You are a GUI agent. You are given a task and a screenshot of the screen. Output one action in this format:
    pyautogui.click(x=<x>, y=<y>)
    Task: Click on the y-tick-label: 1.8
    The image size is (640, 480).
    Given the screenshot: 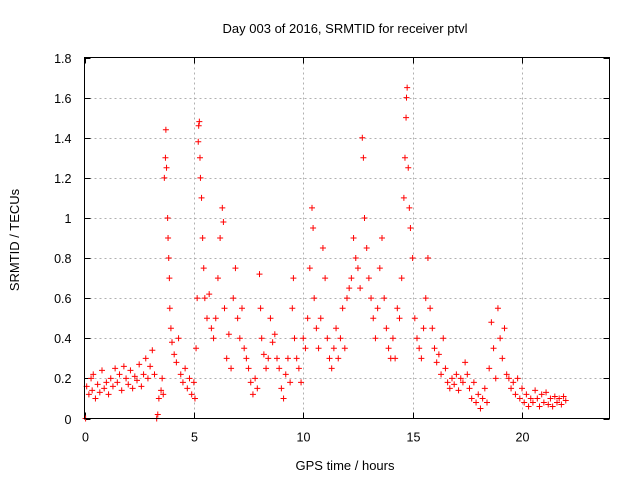 What is the action you would take?
    pyautogui.click(x=62, y=59)
    